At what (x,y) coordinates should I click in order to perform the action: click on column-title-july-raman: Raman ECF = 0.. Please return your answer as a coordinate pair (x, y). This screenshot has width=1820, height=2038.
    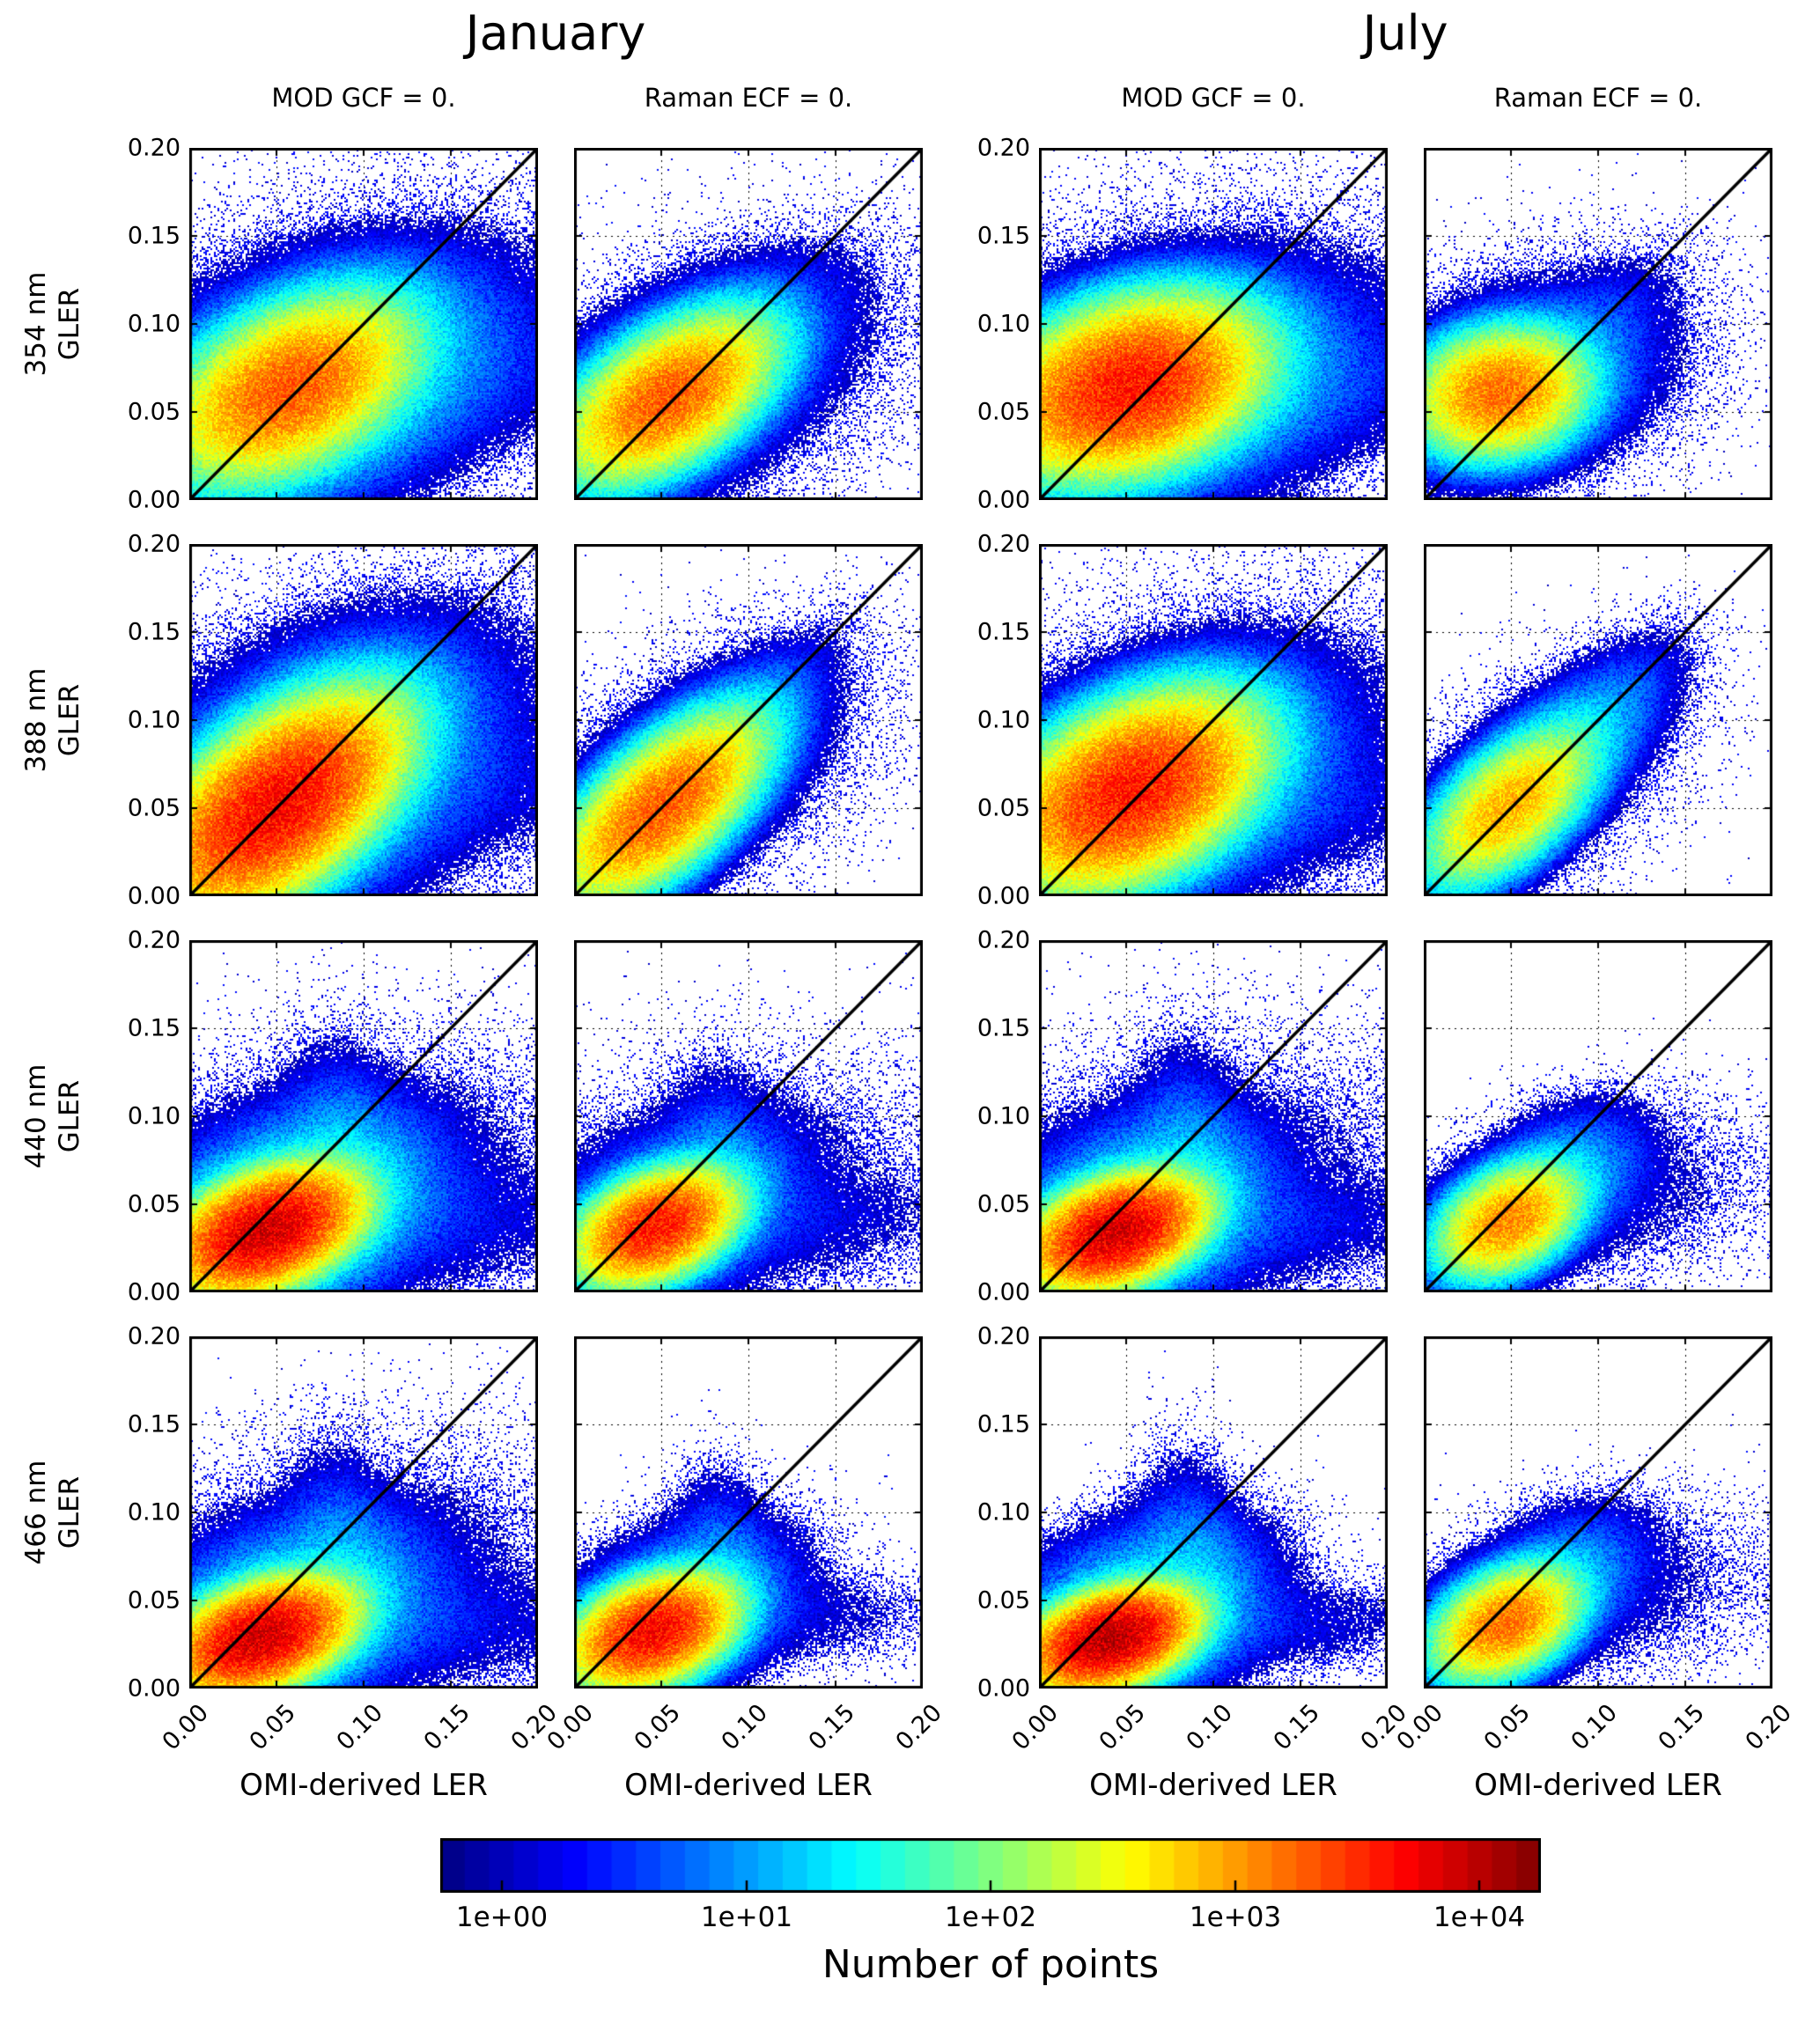
    Looking at the image, I should click on (1598, 98).